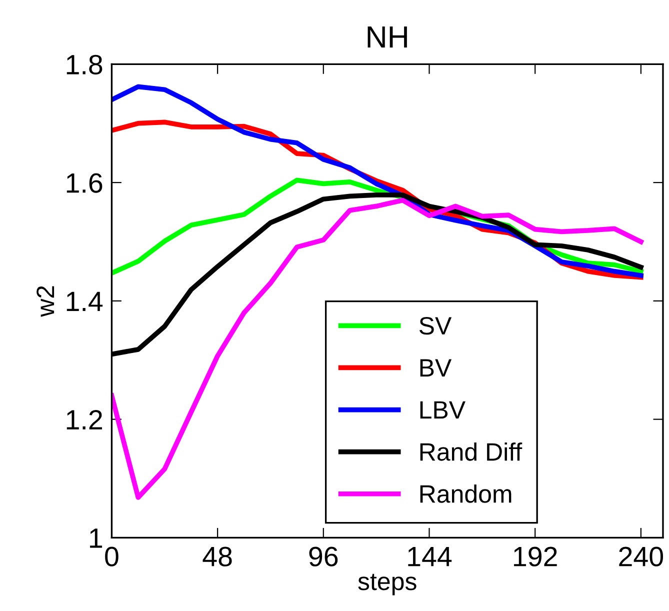 The height and width of the screenshot is (611, 669). What do you see at coordinates (84, 183) in the screenshot?
I see `y-tick-label: 1.6` at bounding box center [84, 183].